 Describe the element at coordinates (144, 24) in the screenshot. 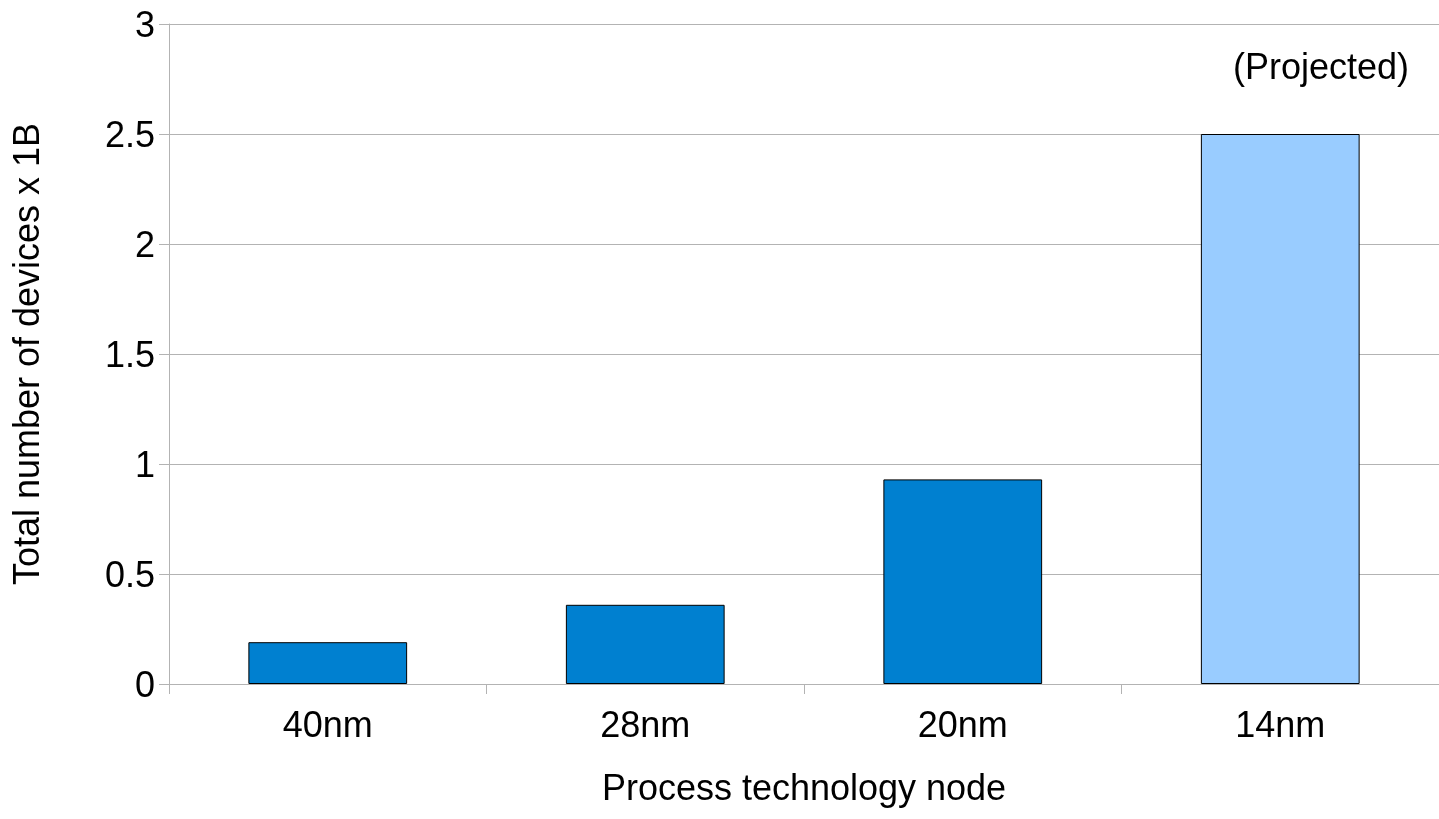

I see `y-tick-label: 3` at that location.